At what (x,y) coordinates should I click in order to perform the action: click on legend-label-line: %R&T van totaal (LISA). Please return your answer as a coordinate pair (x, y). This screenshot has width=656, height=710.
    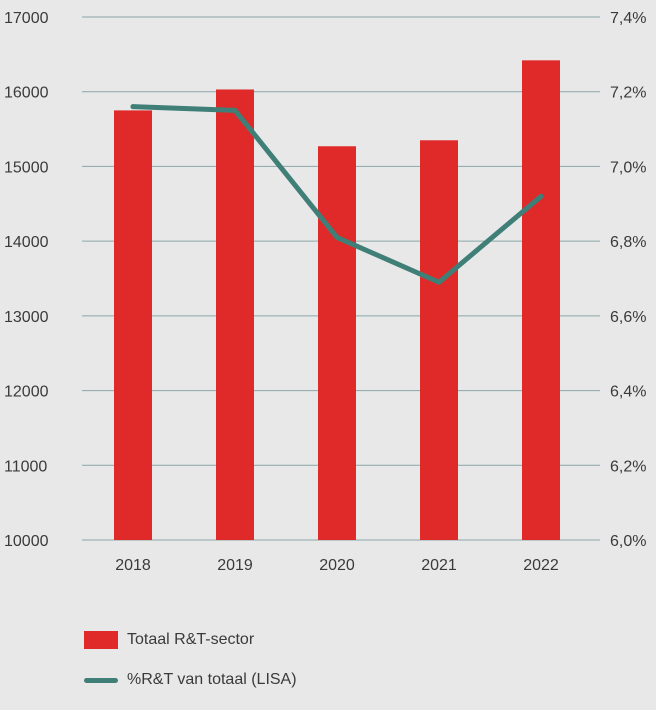
    Looking at the image, I should click on (212, 679).